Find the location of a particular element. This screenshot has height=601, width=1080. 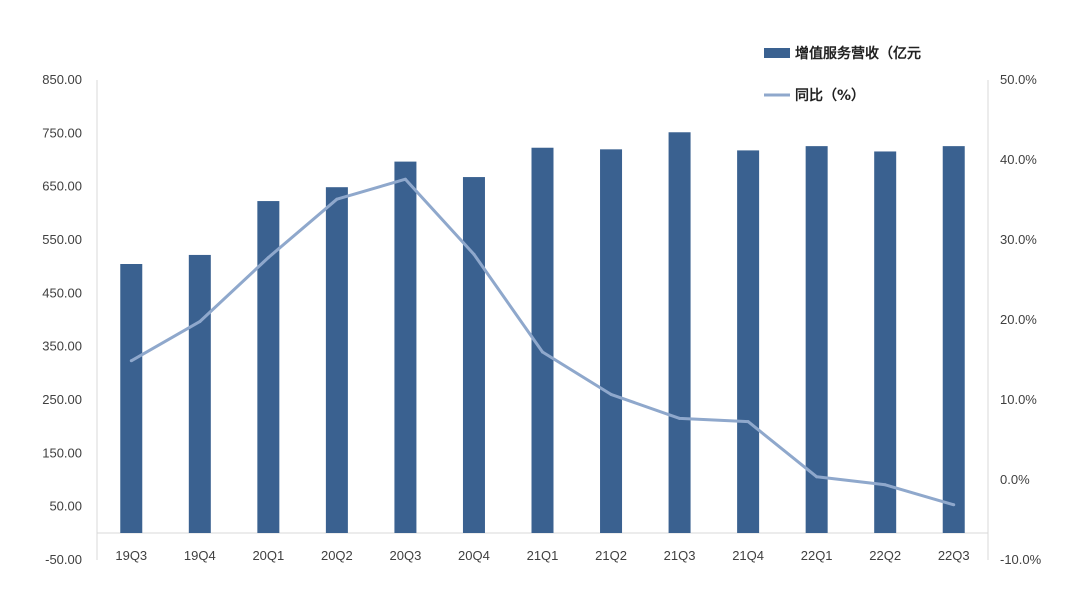

category-label: 21Q1 is located at coordinates (543, 555).